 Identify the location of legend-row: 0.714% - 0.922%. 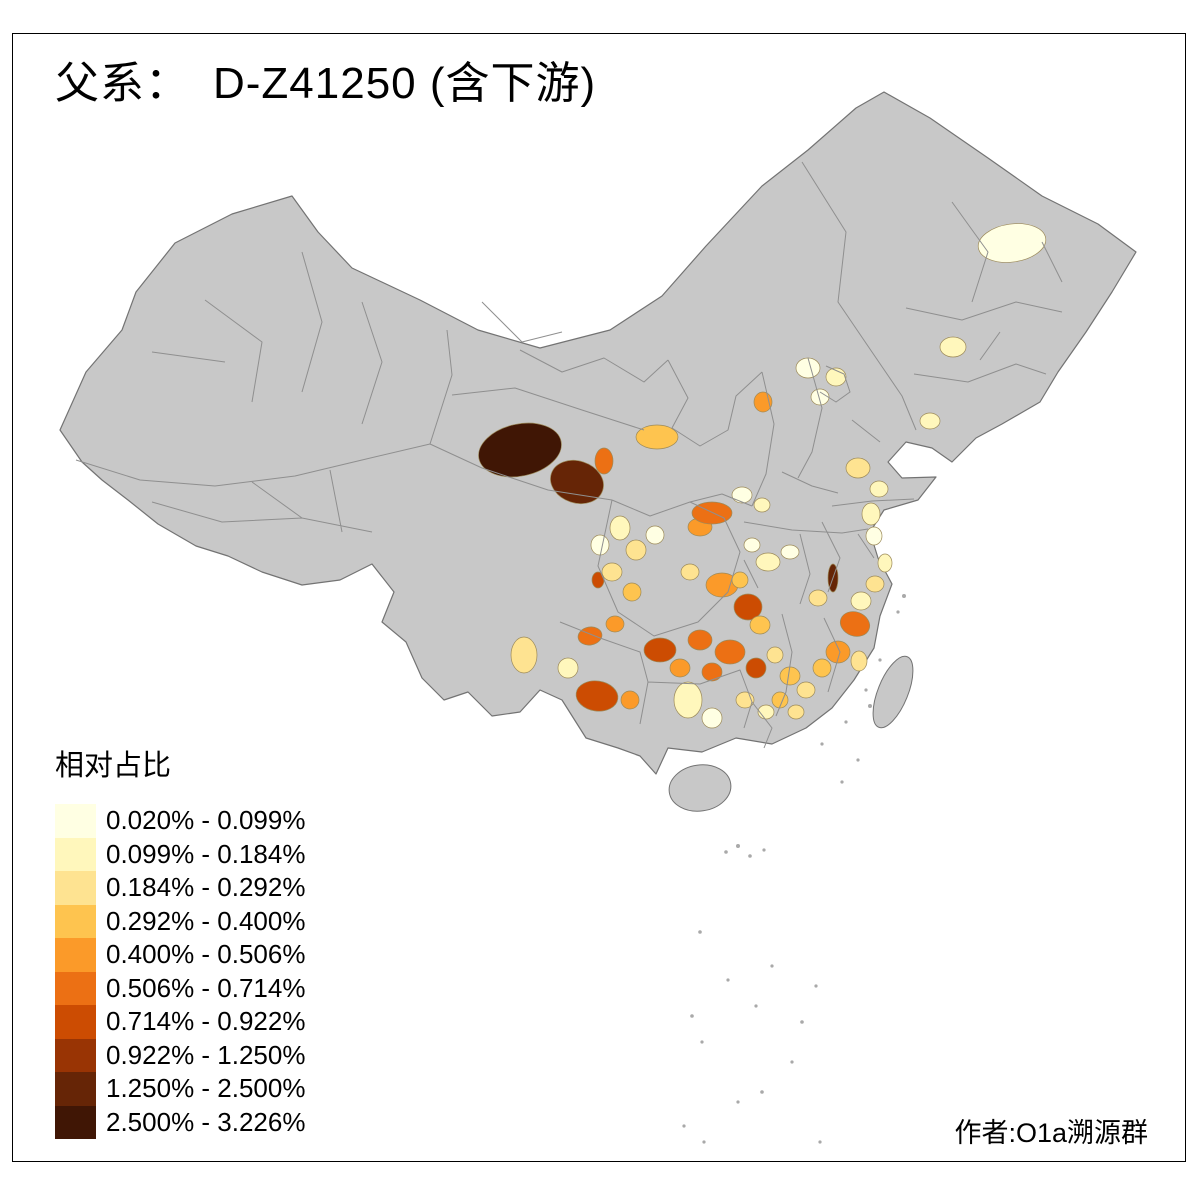
(180, 1022).